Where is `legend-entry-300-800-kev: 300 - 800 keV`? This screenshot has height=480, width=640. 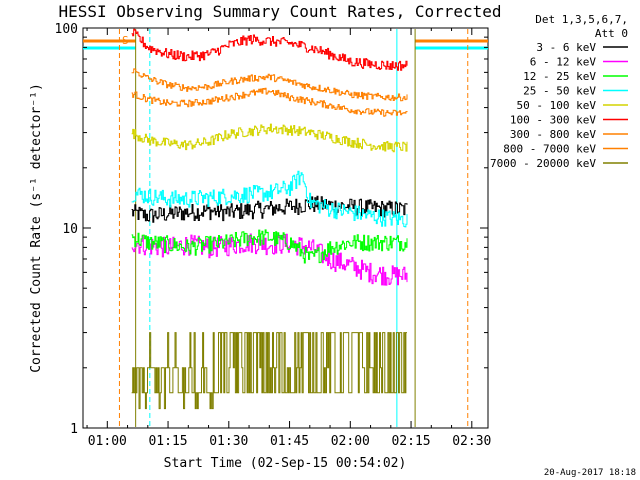
legend-entry-300-800-kev: 300 - 800 keV is located at coordinates (569, 134).